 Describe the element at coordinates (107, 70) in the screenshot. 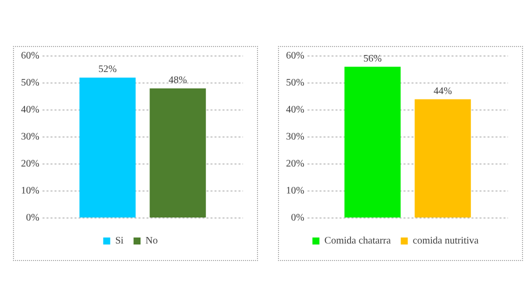

I see `data-label: 52%` at that location.